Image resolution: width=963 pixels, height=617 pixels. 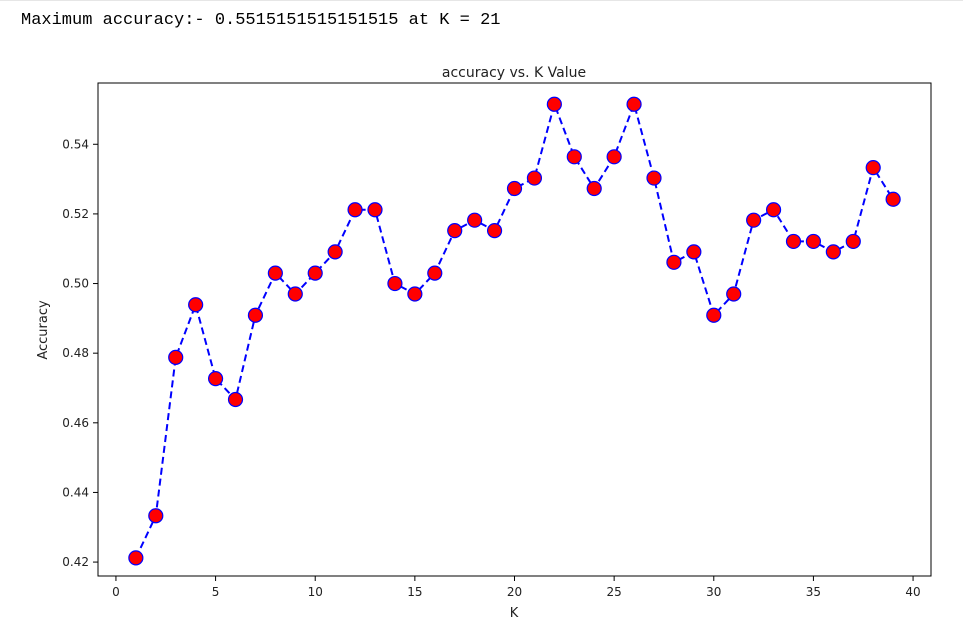 I want to click on y-tick-label: 0.46, so click(x=75, y=423).